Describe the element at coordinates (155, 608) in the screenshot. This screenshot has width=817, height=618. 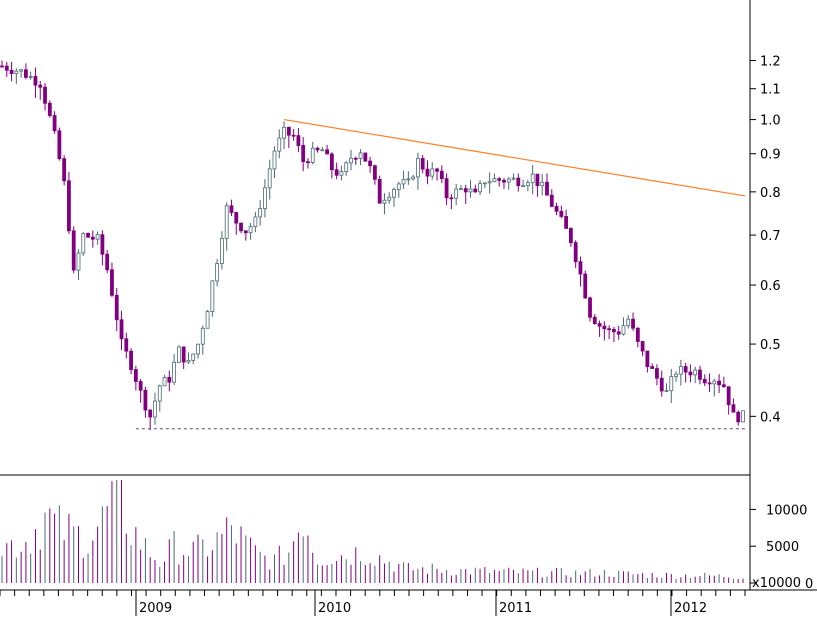
I see `x-year-label: 2009` at that location.